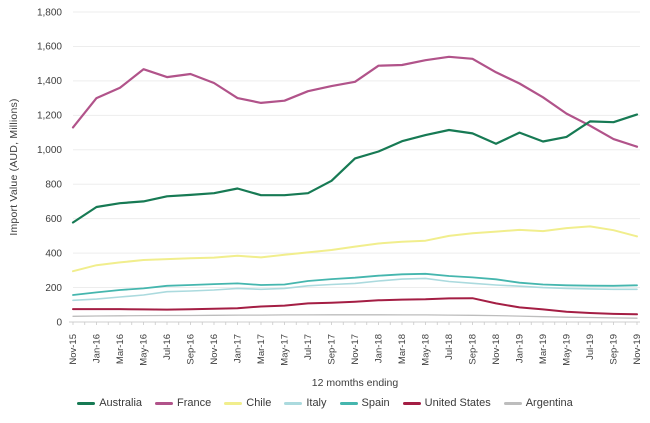 The height and width of the screenshot is (423, 650). Describe the element at coordinates (348, 403) in the screenshot. I see `legend-line-swatch-spain` at that location.